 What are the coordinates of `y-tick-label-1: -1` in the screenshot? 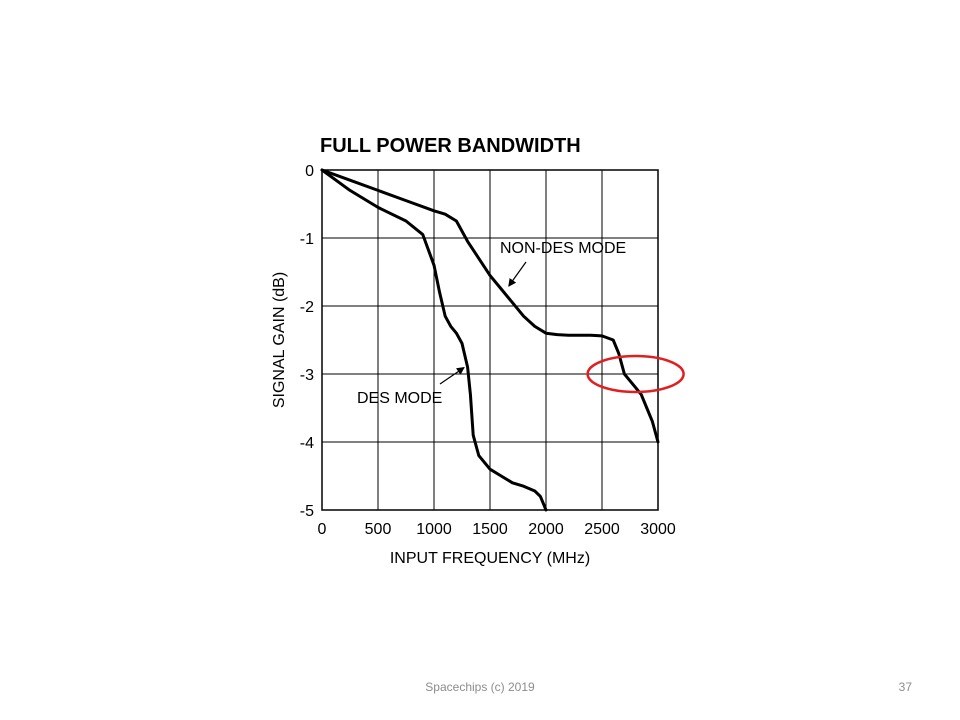 It's located at (307, 239).